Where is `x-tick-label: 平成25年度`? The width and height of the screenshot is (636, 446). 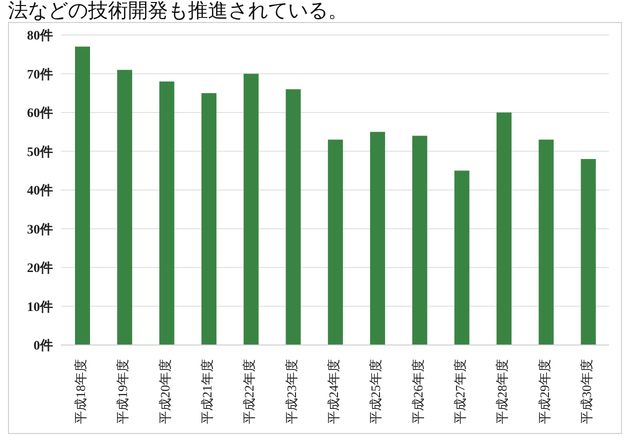 x-tick-label: 平成25年度 is located at coordinates (376, 391).